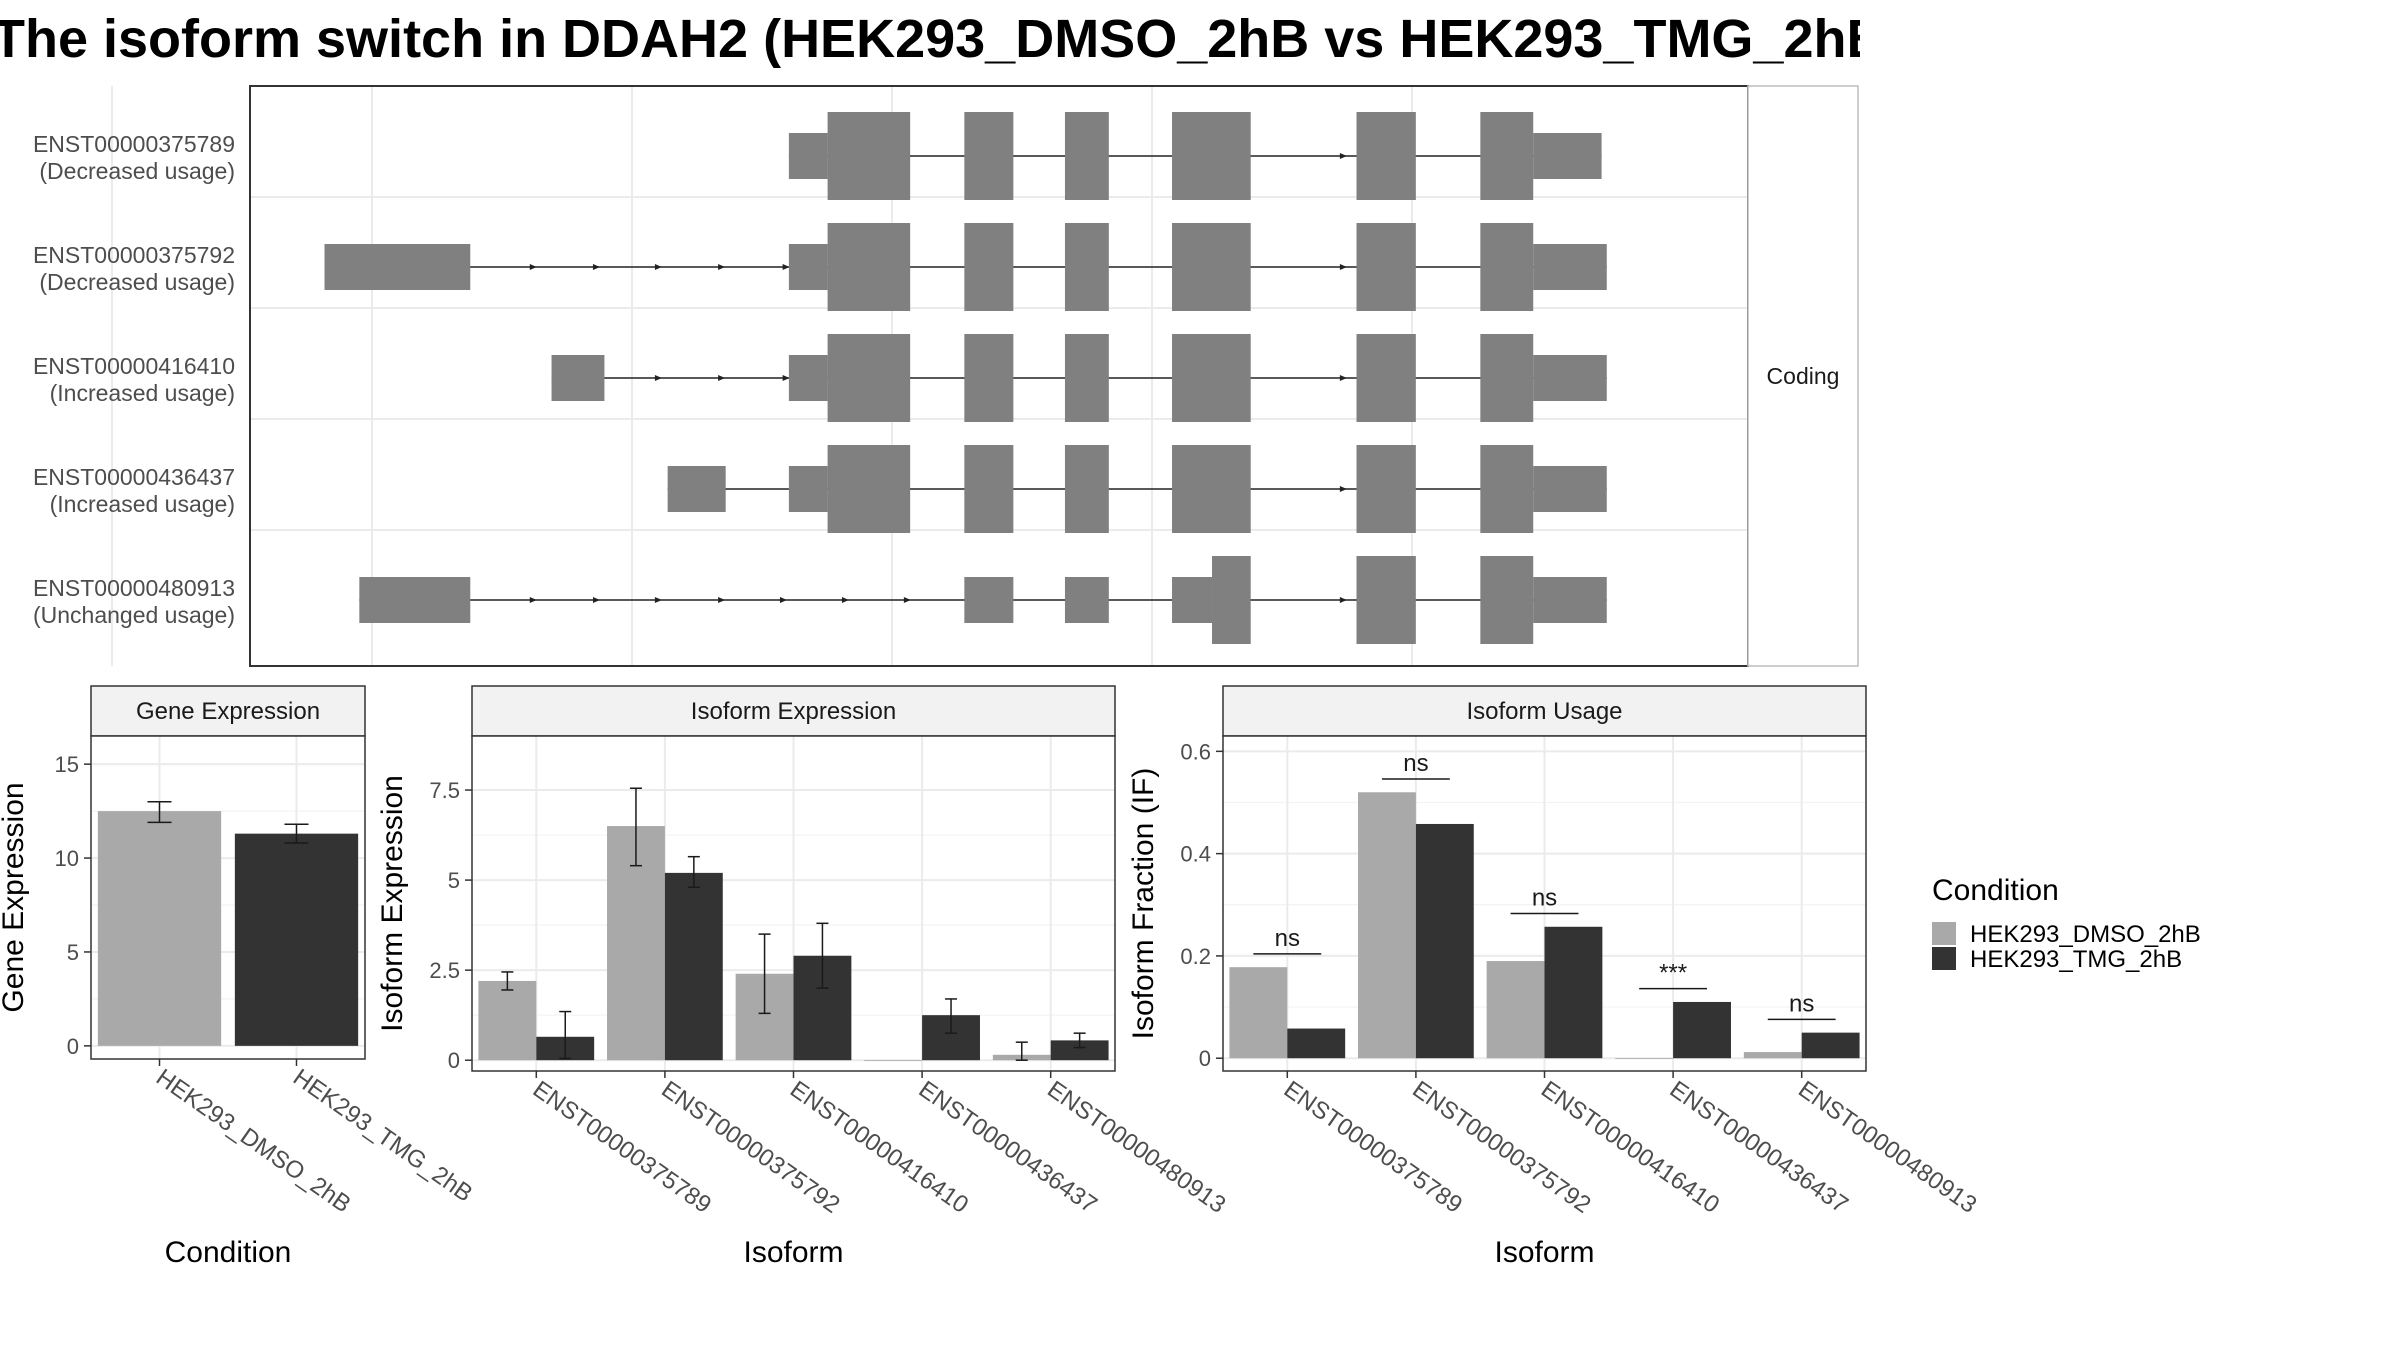 This screenshot has width=2400, height=1350. What do you see at coordinates (1944, 933) in the screenshot?
I see `legend-swatch` at bounding box center [1944, 933].